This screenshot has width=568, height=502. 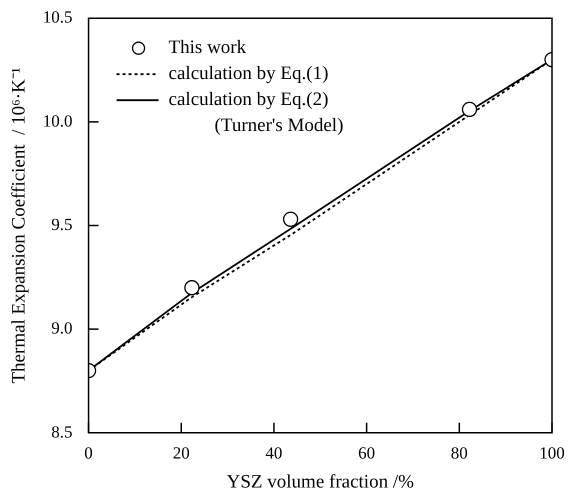 What do you see at coordinates (367, 452) in the screenshot?
I see `x-tick-label: 60` at bounding box center [367, 452].